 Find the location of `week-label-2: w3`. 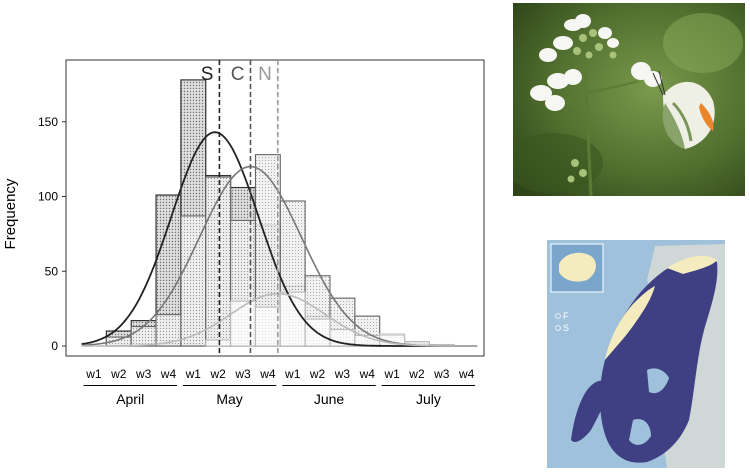

week-label-2: w3 is located at coordinates (143, 374).